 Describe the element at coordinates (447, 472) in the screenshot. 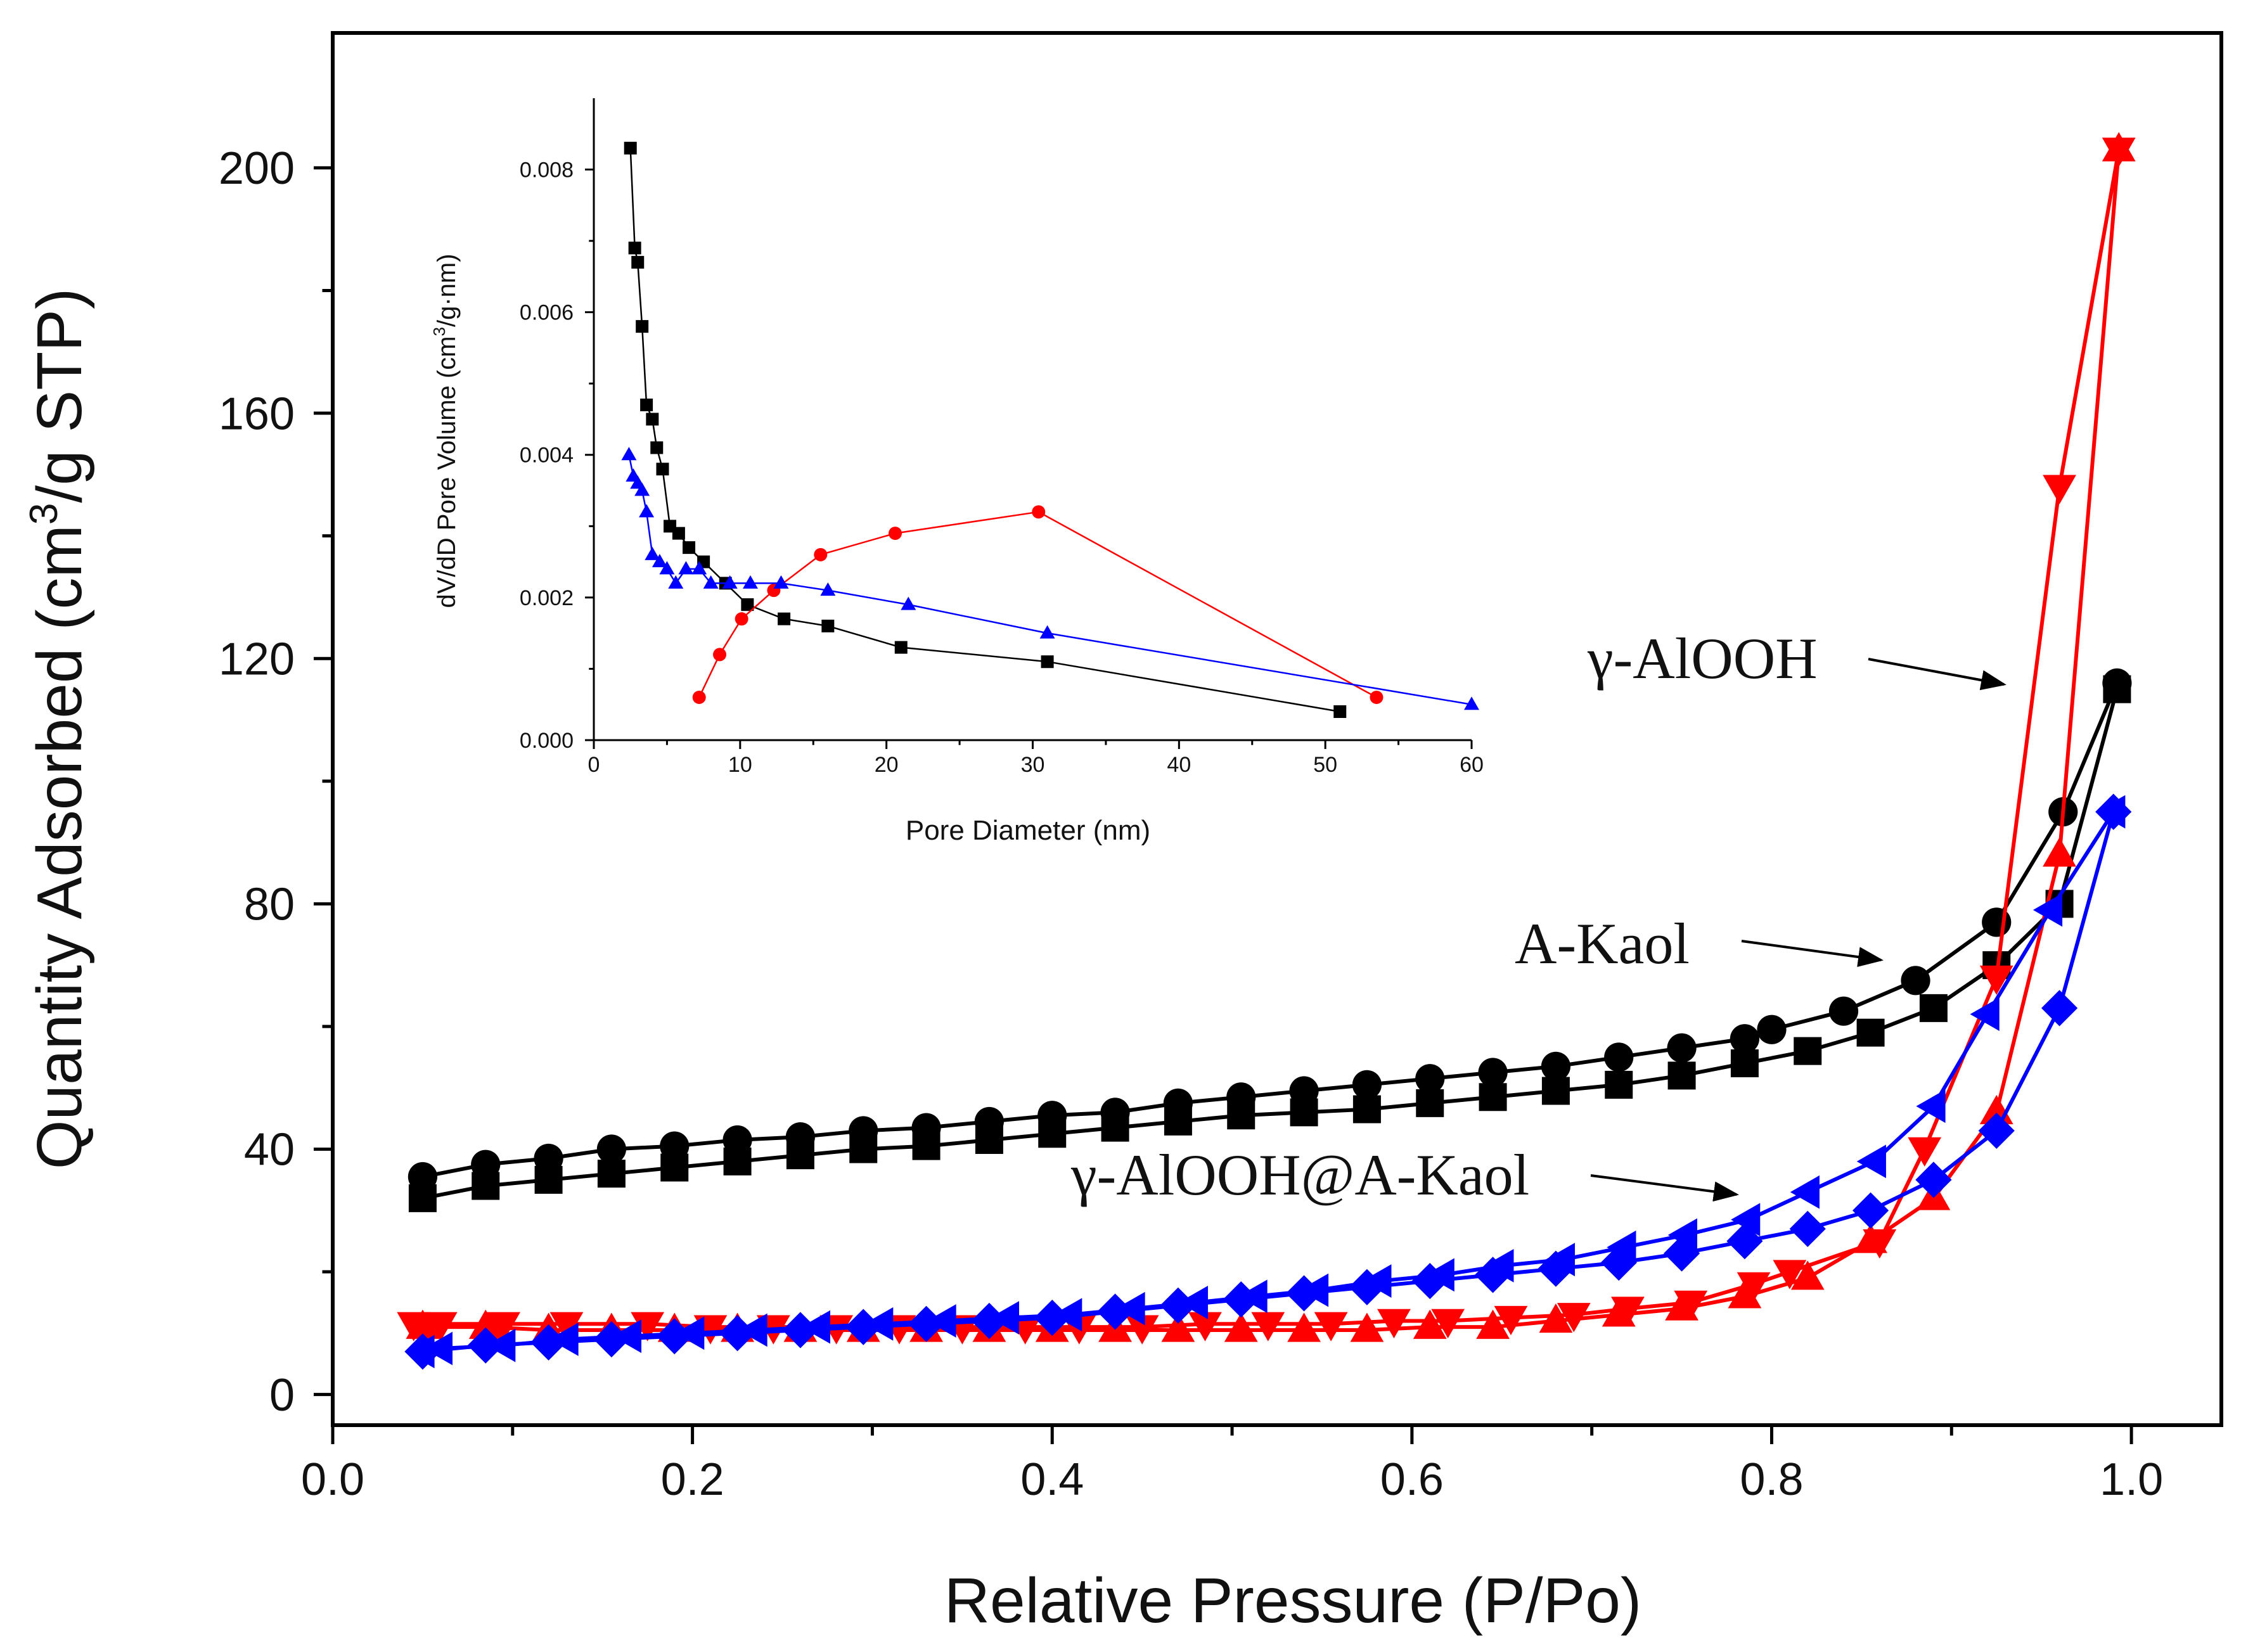

I see `inset-y-axis-label-head: dV/dD Pore Volume (cm` at that location.